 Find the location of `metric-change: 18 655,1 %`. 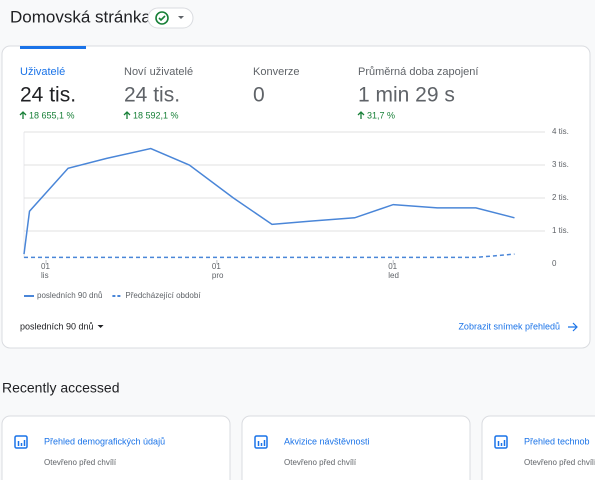

metric-change: 18 655,1 % is located at coordinates (52, 115).